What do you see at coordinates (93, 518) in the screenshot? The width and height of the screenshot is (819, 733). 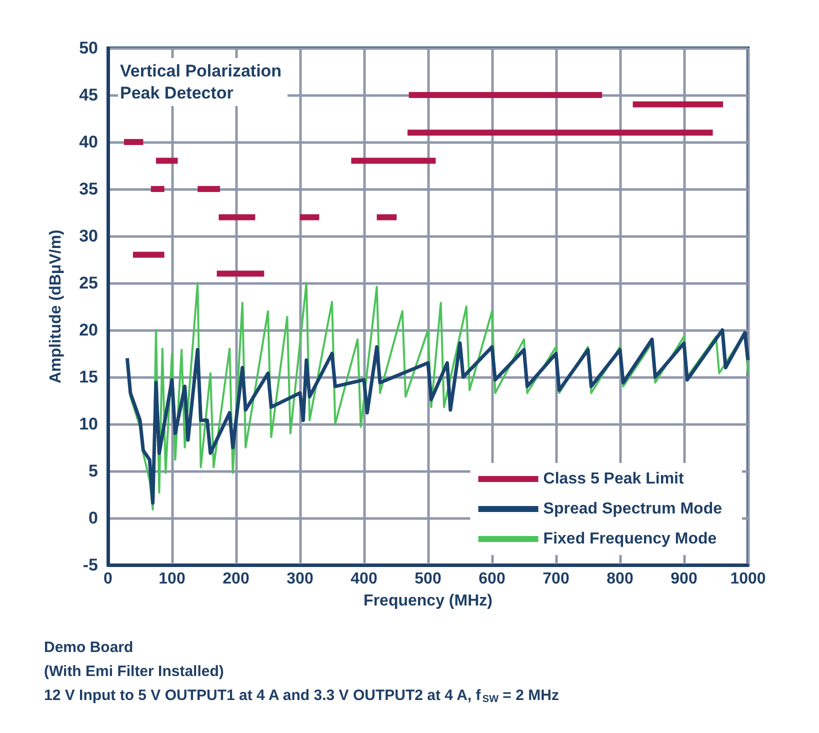 I see `y-tick-label: 0` at bounding box center [93, 518].